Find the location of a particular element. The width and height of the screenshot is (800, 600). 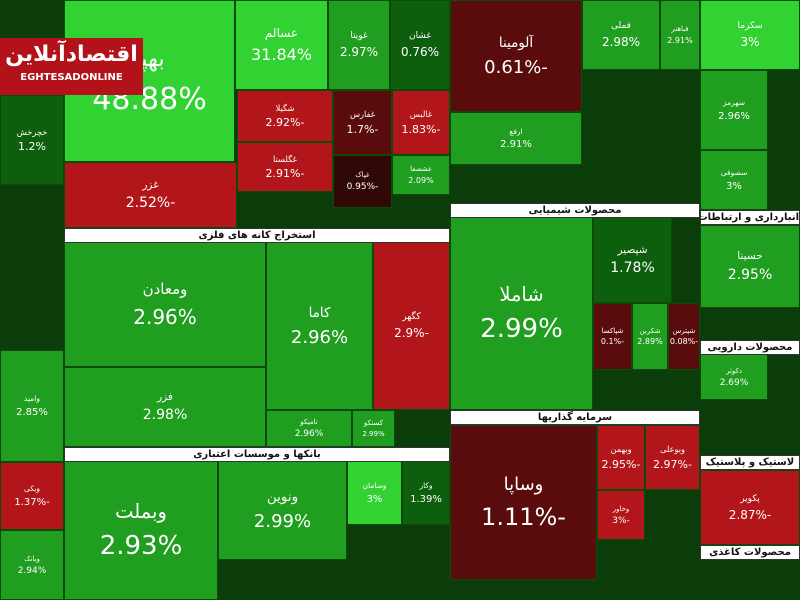

stock-name: وبملت is located at coordinates (141, 511).